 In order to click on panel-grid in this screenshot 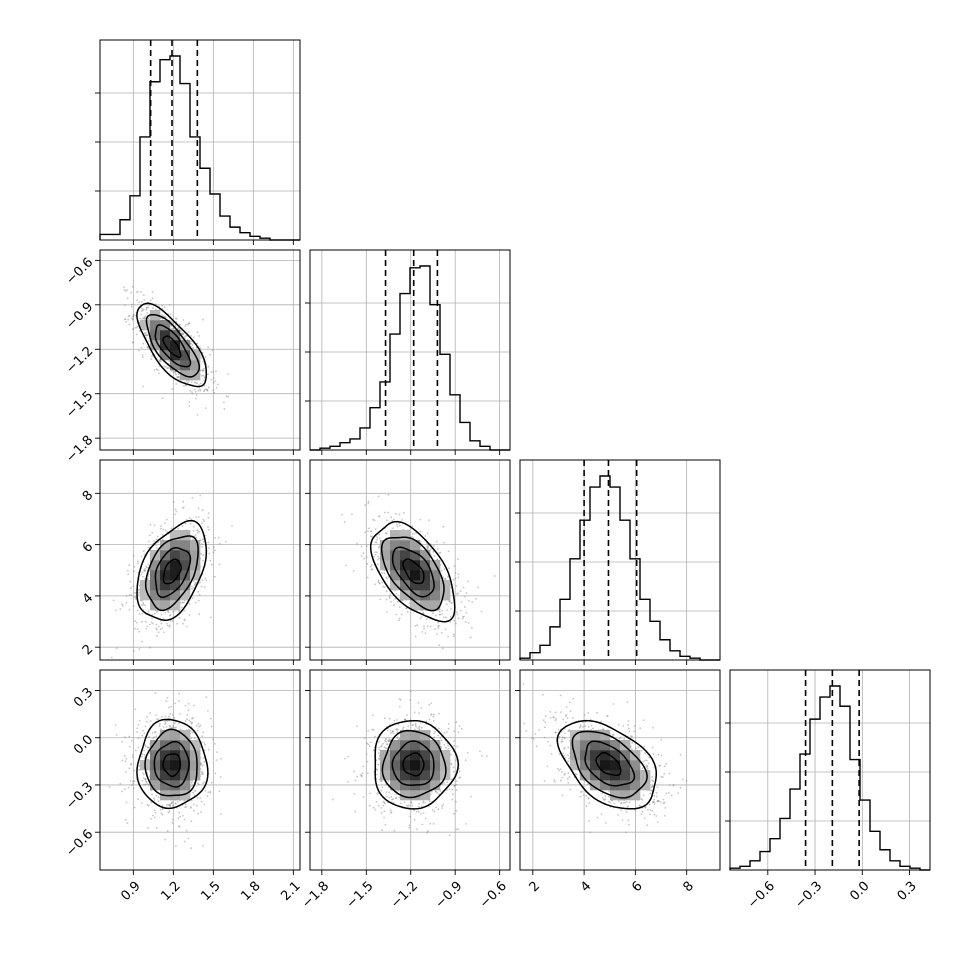, I will do `click(620, 560)`.